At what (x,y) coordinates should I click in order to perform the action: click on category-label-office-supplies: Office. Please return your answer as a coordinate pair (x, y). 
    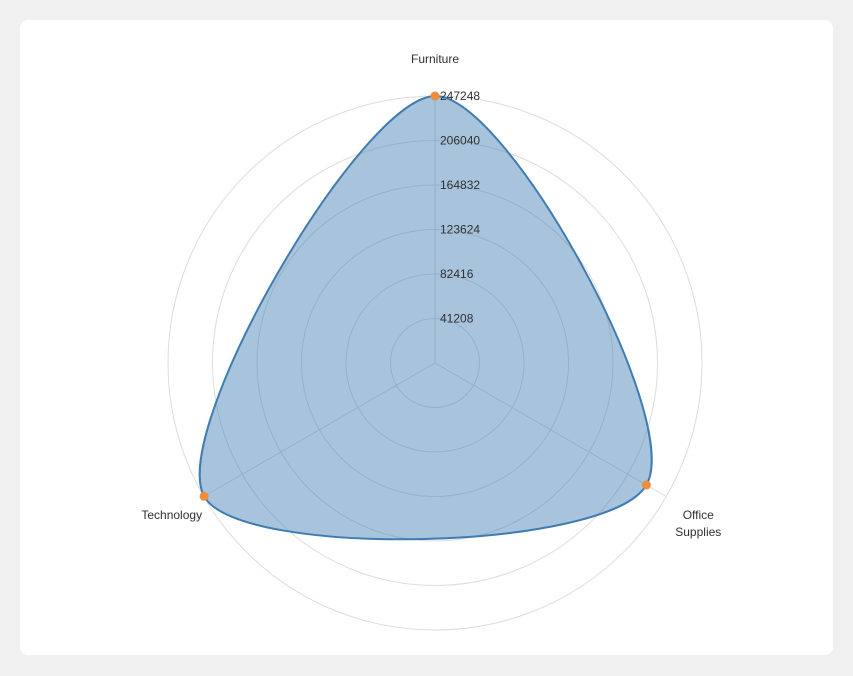
    Looking at the image, I should click on (698, 515).